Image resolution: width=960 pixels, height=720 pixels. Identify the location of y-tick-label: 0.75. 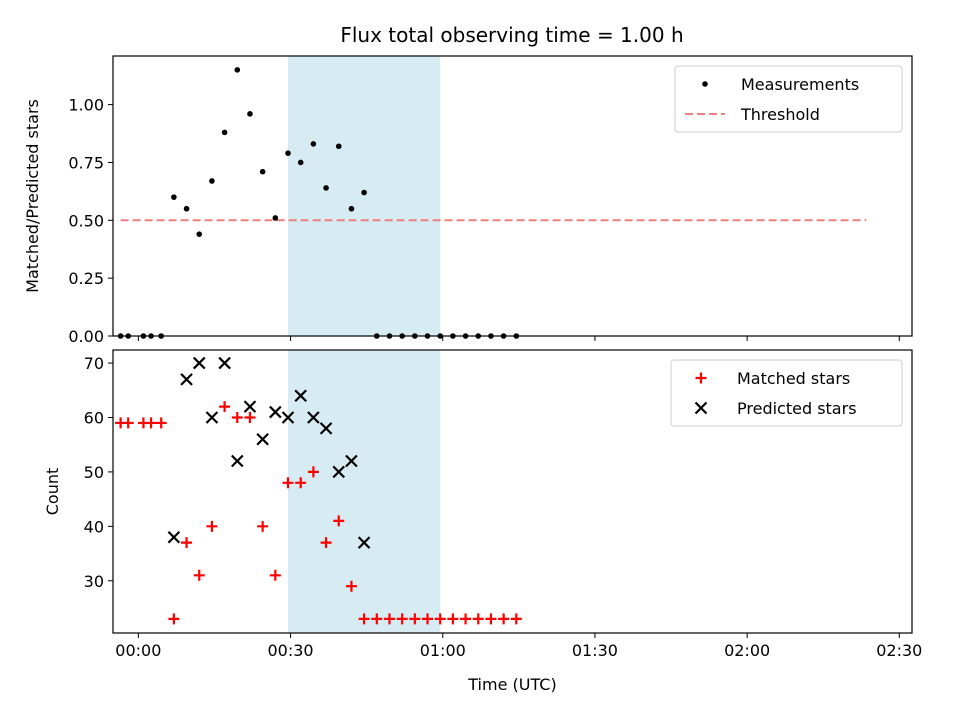
(86, 162).